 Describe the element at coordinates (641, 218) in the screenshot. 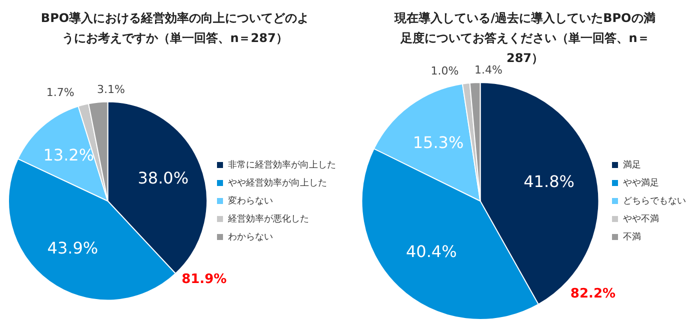

I see `legend-label: やや不満` at that location.